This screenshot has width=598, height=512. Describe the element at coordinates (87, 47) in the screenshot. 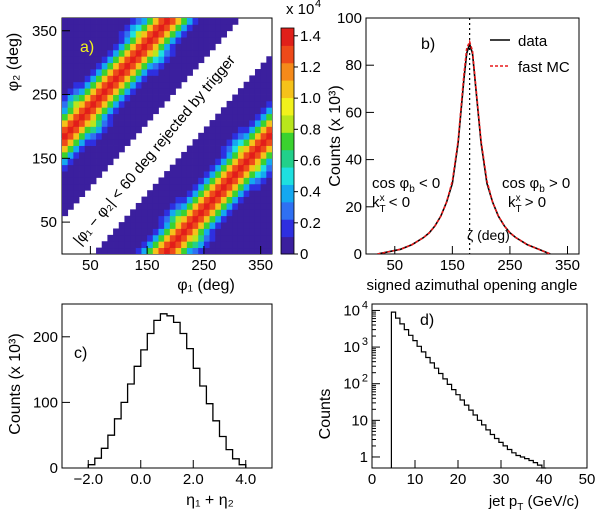

I see `panel-a-label: a)` at that location.